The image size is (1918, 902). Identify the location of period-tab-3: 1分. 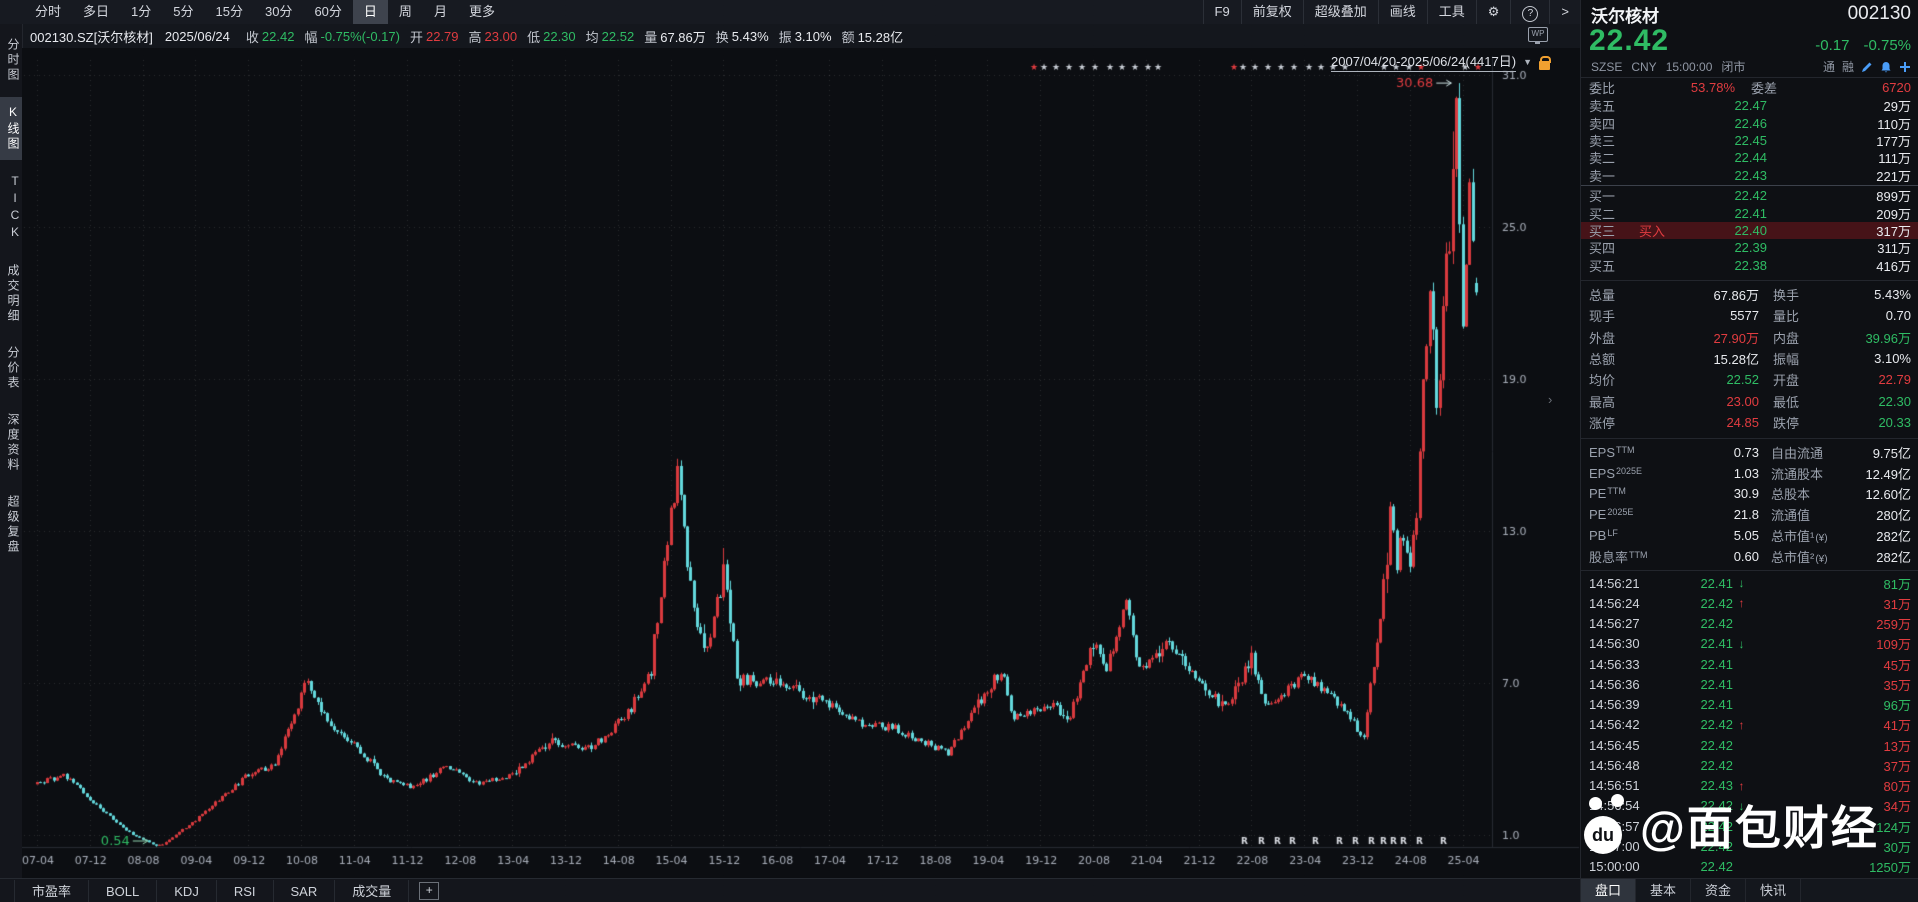
(141, 11).